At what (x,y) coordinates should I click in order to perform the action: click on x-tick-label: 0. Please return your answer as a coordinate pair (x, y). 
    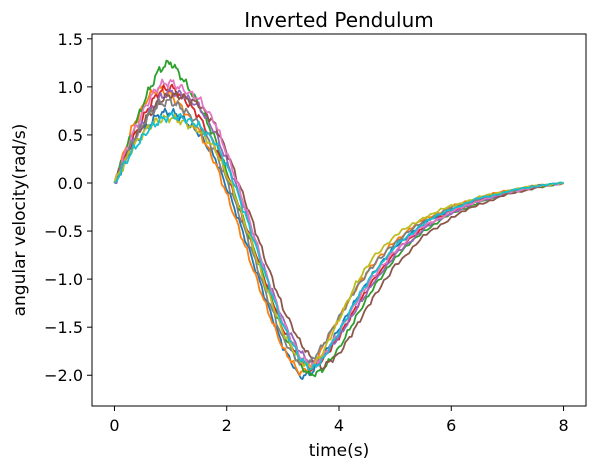
    Looking at the image, I should click on (114, 425).